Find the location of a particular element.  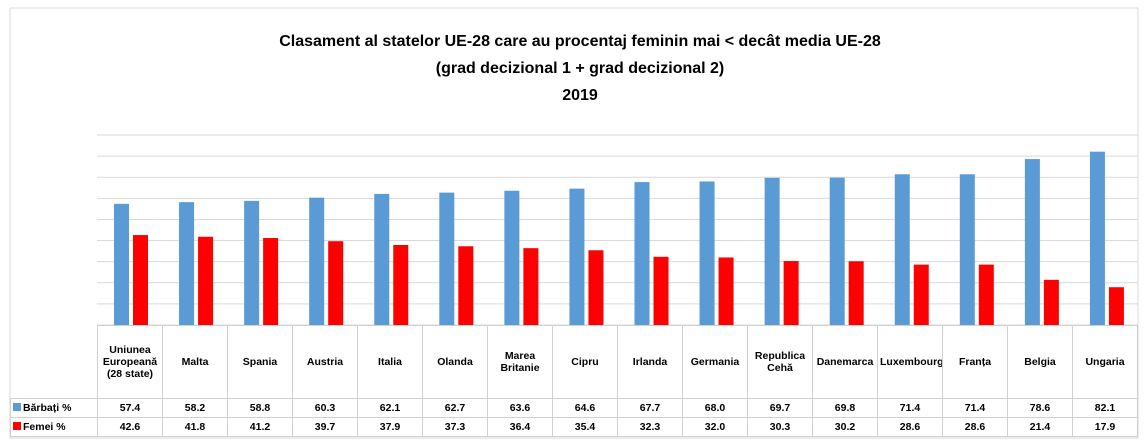

legend-cell: Bărbați % is located at coordinates (54, 408).